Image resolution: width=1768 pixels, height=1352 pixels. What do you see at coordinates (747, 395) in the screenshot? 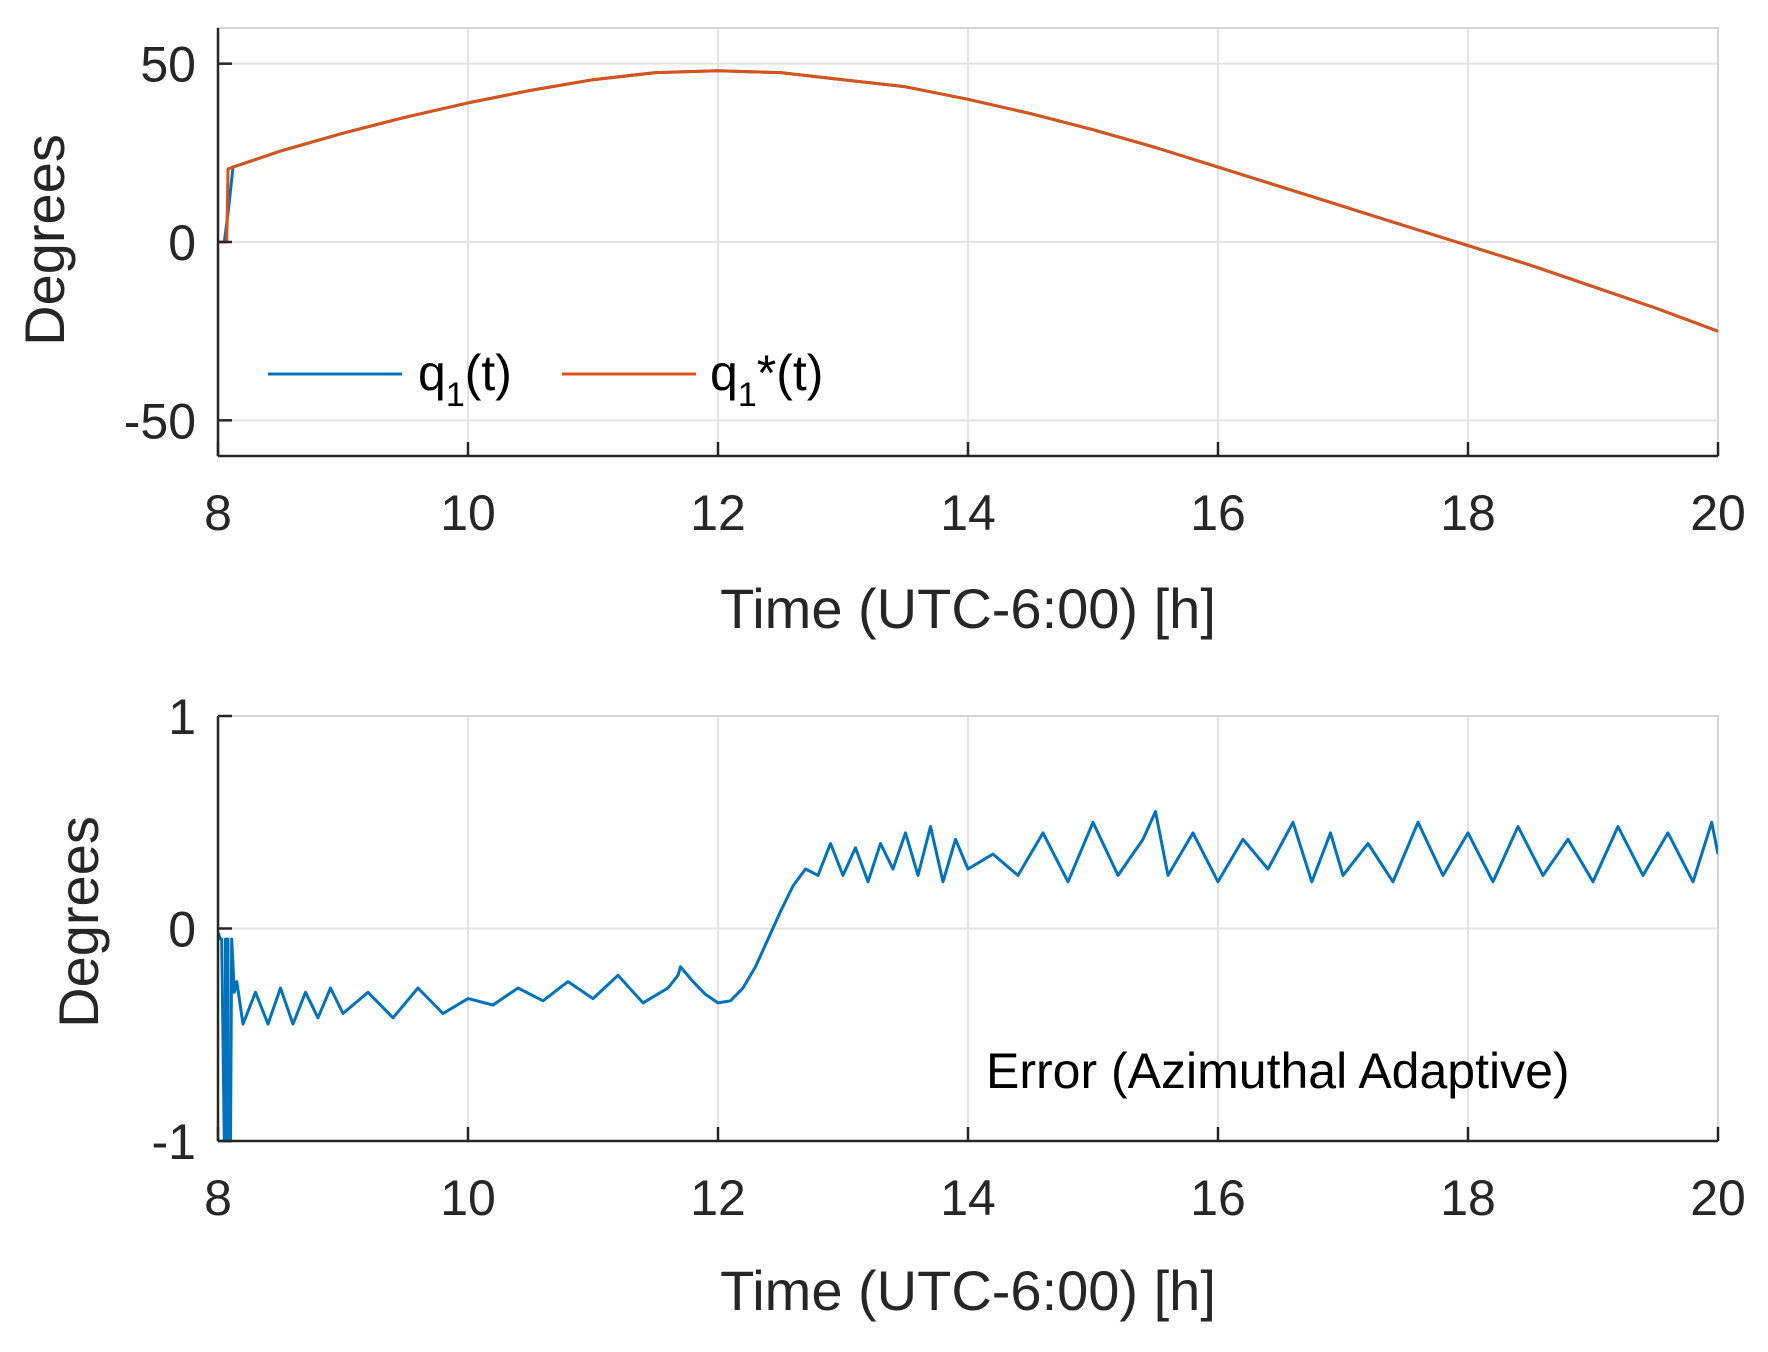
I see `legend-q1-star-sub: 1` at bounding box center [747, 395].